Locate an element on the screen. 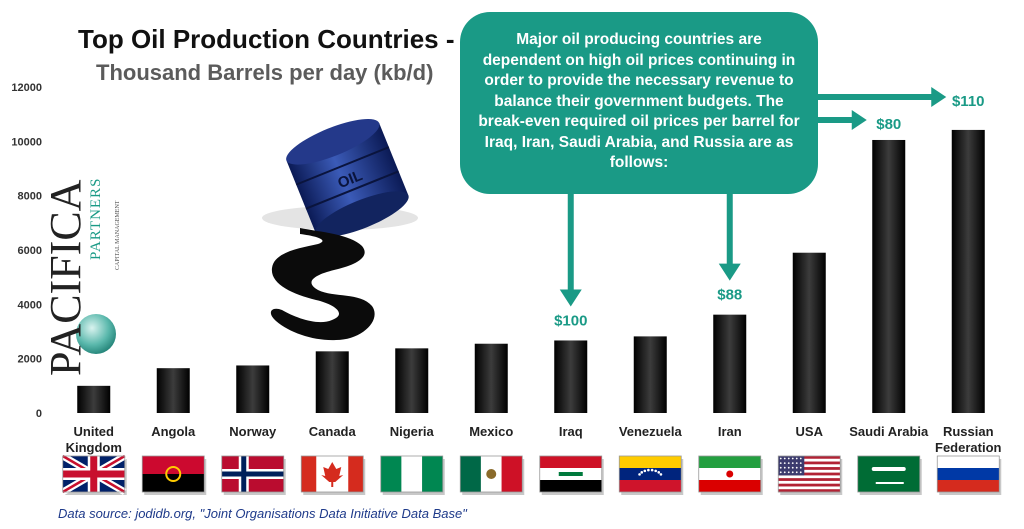  angola-flag-icon is located at coordinates (174, 475).